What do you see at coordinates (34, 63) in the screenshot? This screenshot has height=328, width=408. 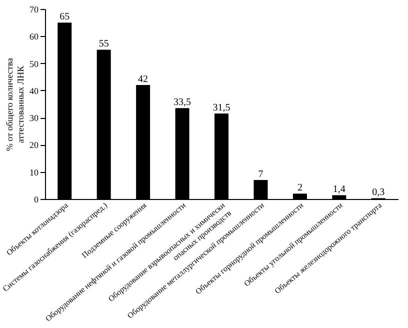 I see `y-tick-label: 50` at bounding box center [34, 63].